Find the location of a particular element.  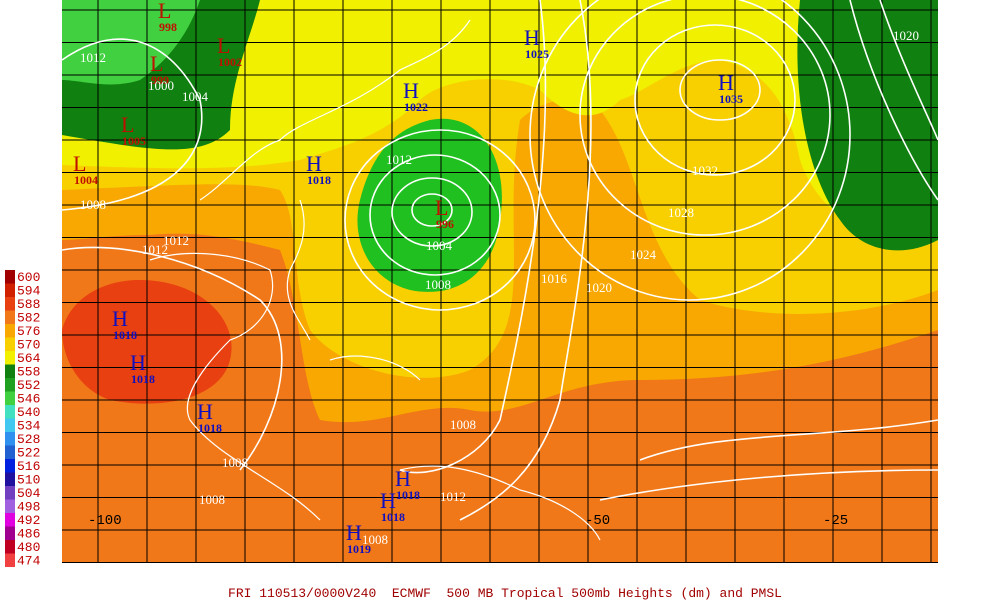

legend-label: 498 is located at coordinates (28, 507).